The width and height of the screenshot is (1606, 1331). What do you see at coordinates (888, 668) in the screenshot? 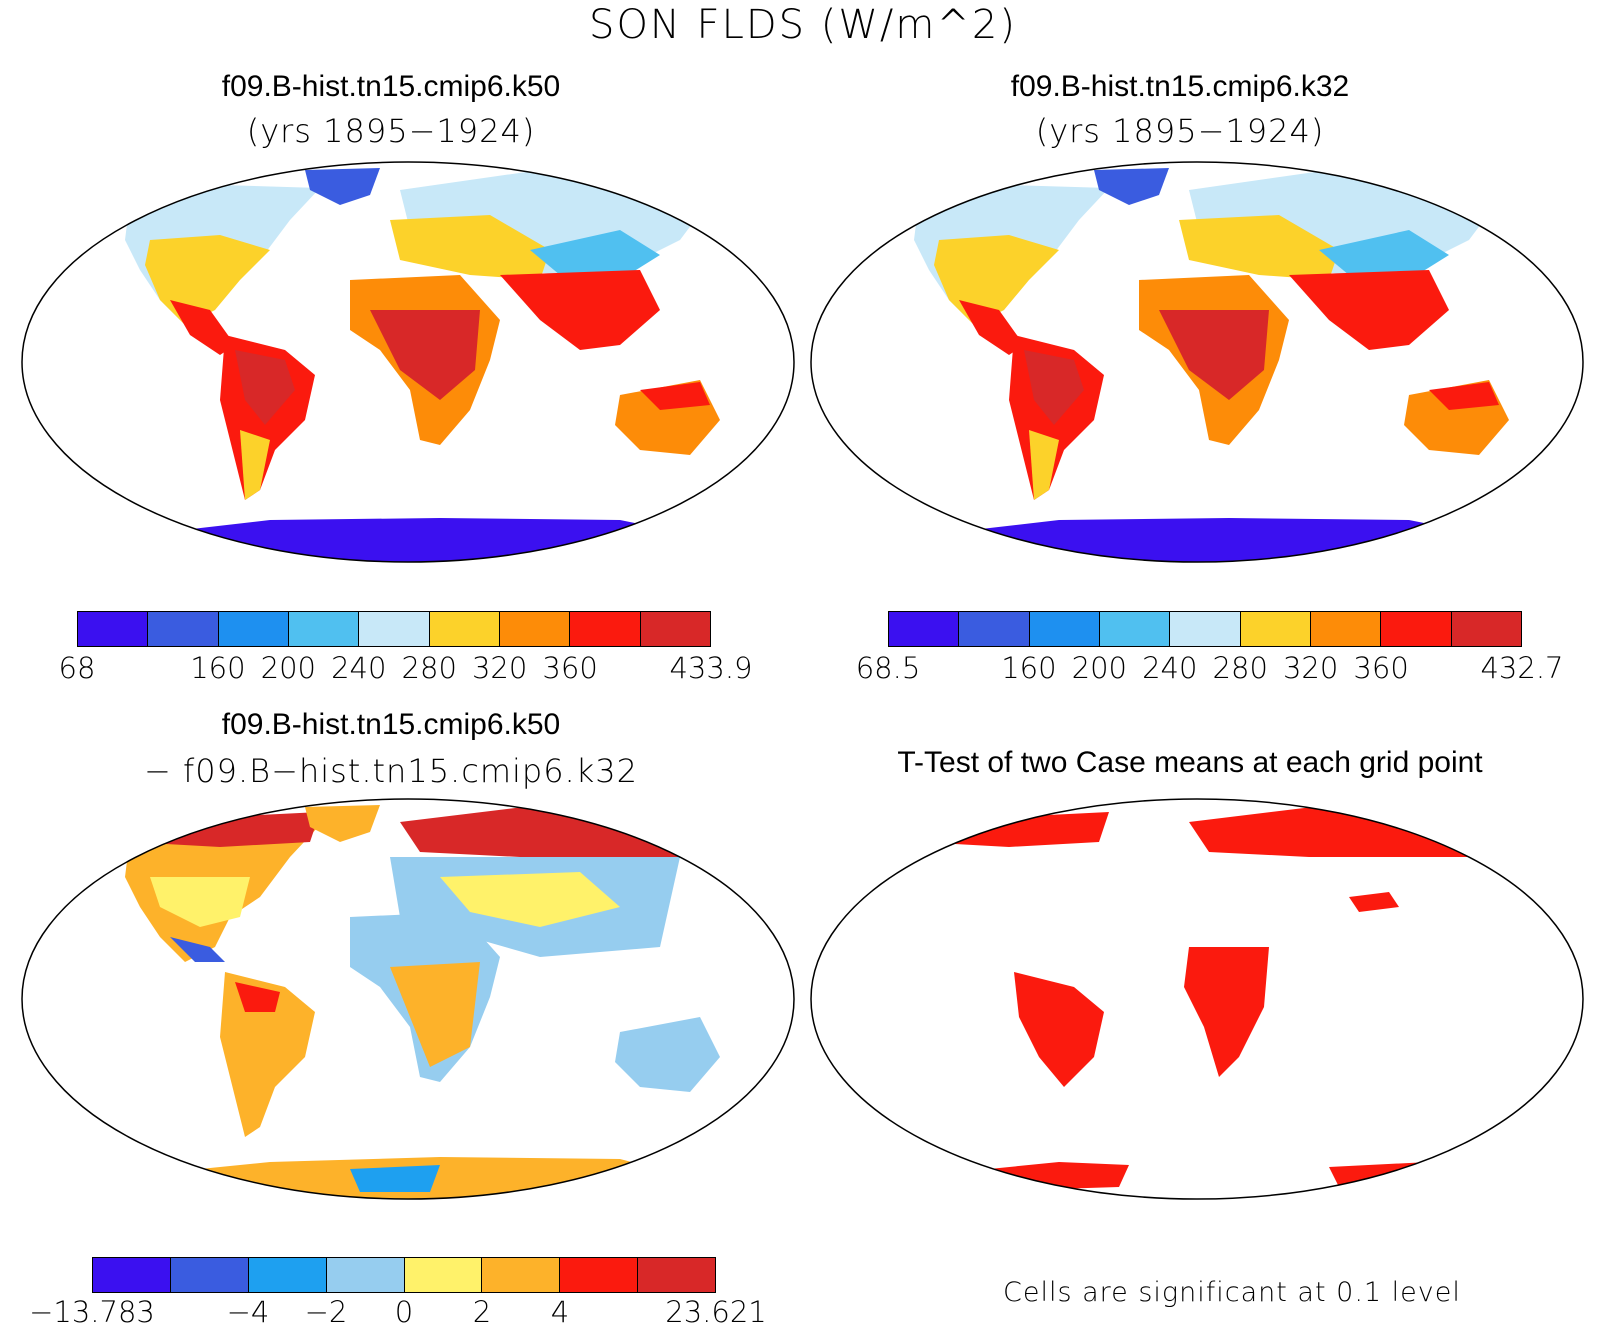
I see `colorbar-tick-label: 68.5` at bounding box center [888, 668].